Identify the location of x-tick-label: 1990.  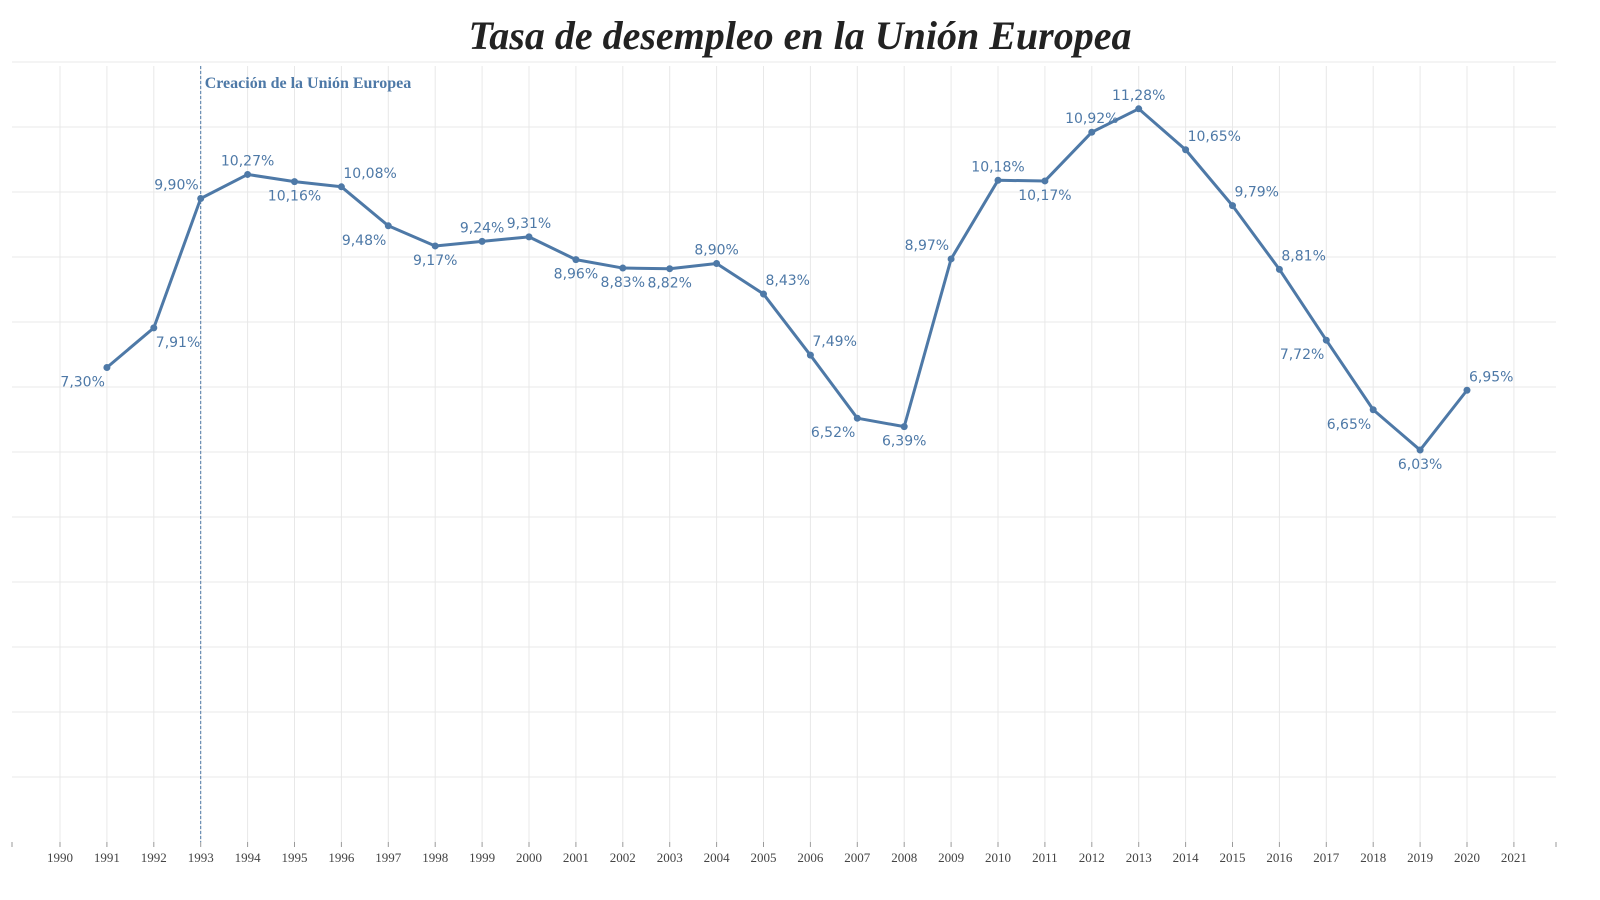
(60, 857).